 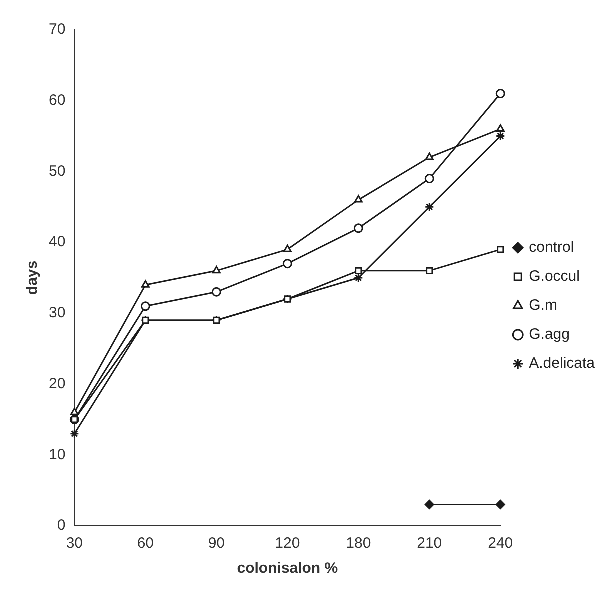 I want to click on x-axis-title: colonisalon %, so click(x=287, y=569).